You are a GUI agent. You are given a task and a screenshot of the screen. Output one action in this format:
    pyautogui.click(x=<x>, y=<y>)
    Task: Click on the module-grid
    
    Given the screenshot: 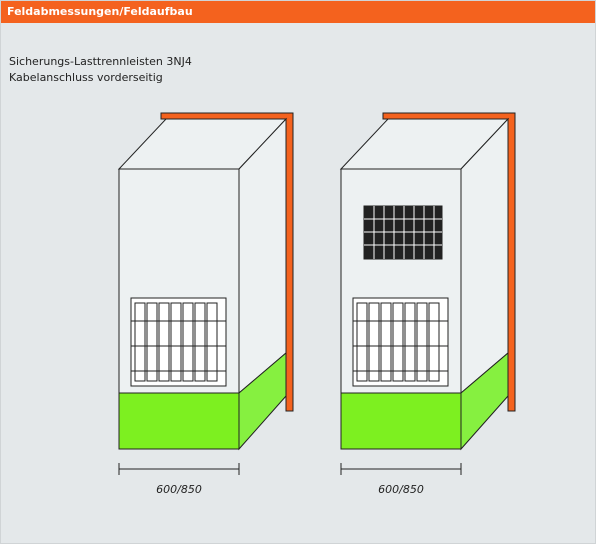 What is the action you would take?
    pyautogui.click(x=403, y=232)
    